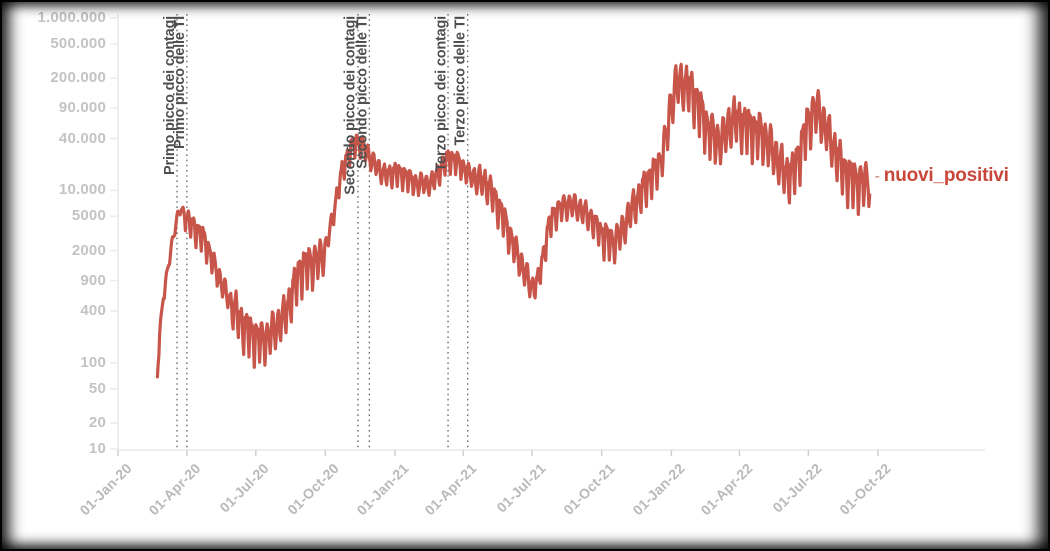 The image size is (1050, 551). Describe the element at coordinates (88, 216) in the screenshot. I see `y-axis-label: 5000` at that location.